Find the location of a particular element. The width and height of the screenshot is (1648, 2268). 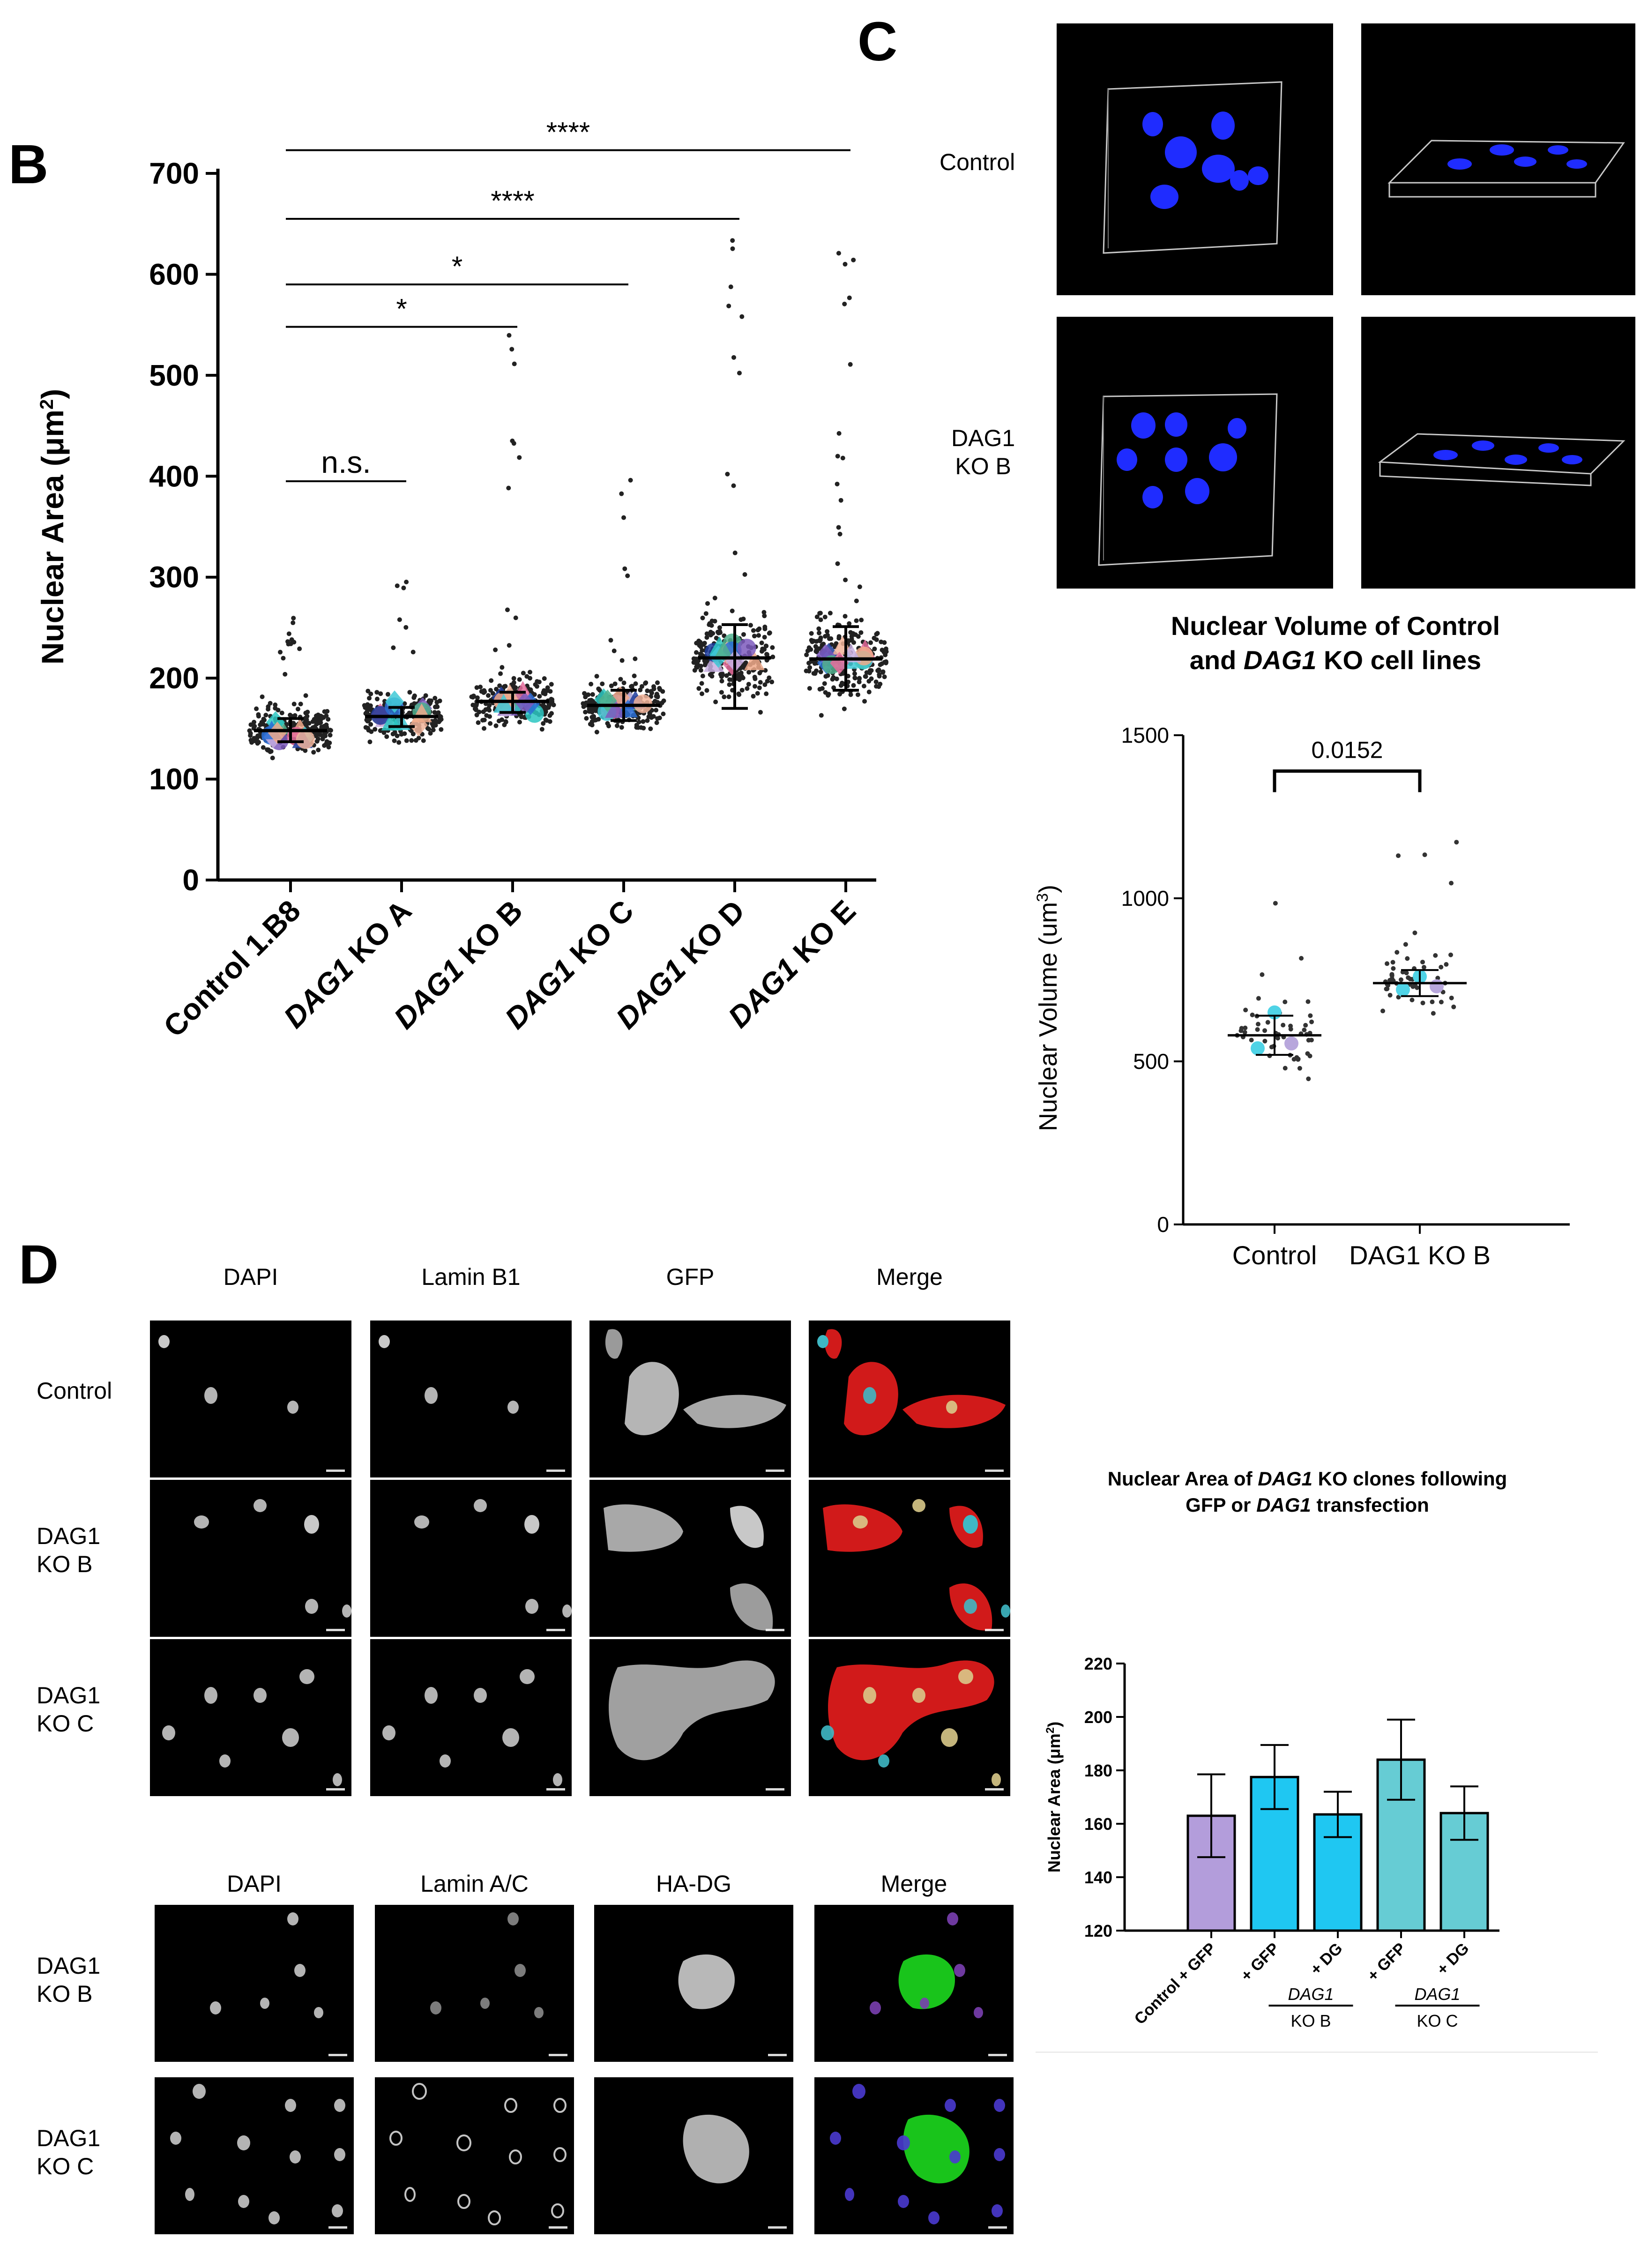

panel-b-y-tick-label: 700 is located at coordinates (174, 174).